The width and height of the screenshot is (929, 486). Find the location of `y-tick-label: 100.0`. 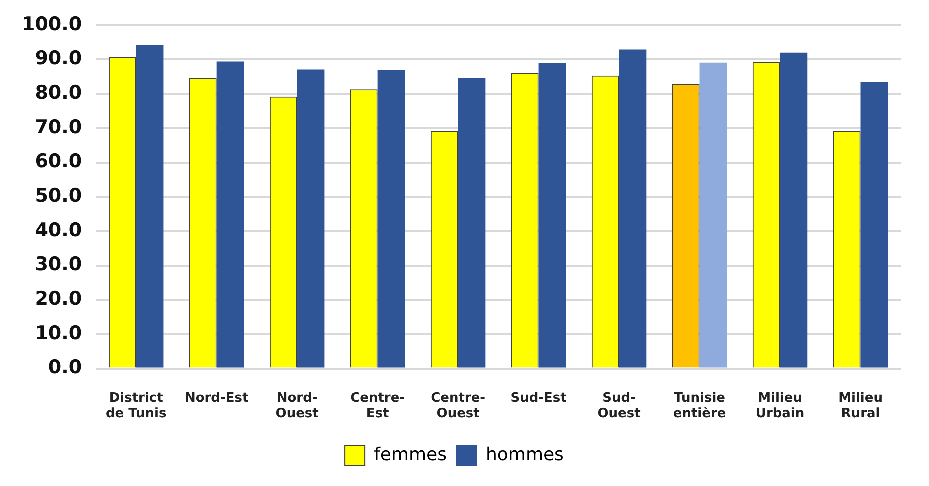

y-tick-label: 100.0 is located at coordinates (52, 24).